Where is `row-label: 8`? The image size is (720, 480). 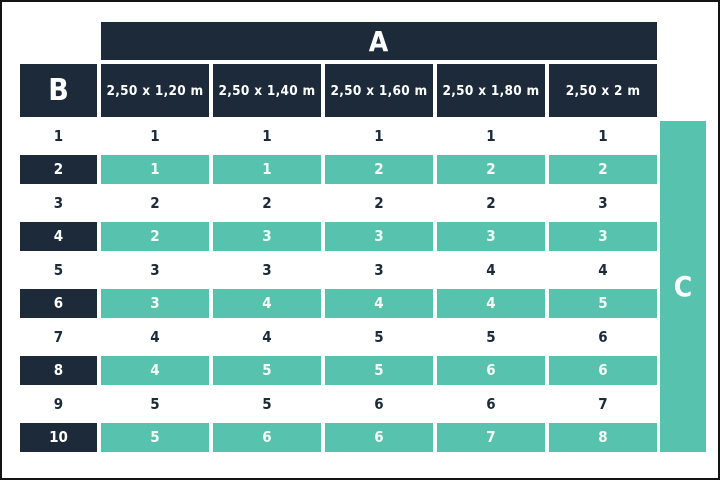 row-label: 8 is located at coordinates (58, 370).